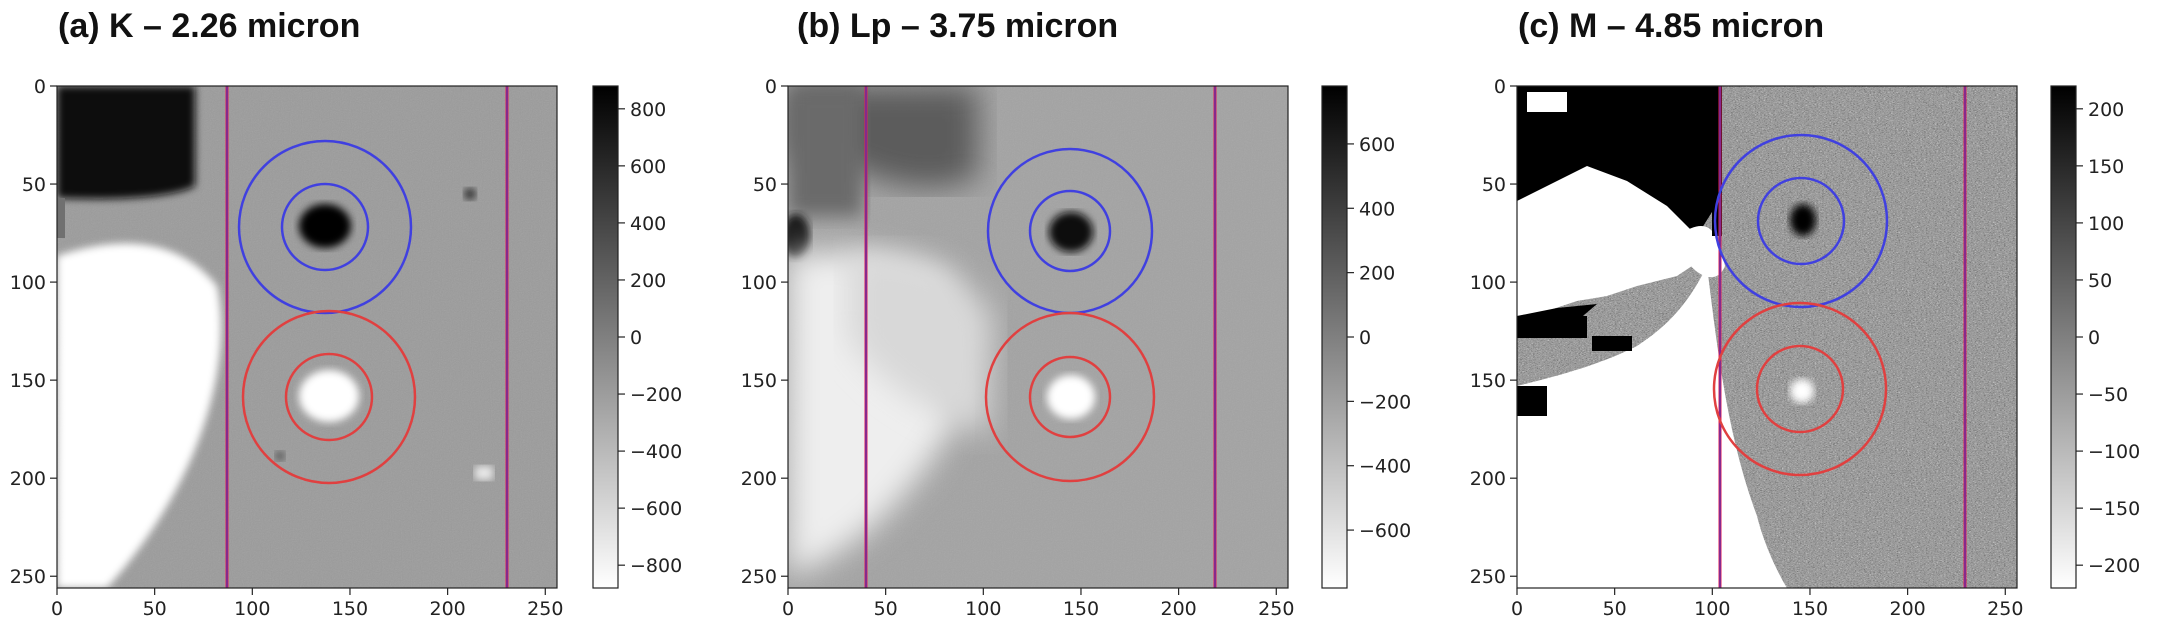  I want to click on panel-b-red-inner-aperture, so click(1070, 397).